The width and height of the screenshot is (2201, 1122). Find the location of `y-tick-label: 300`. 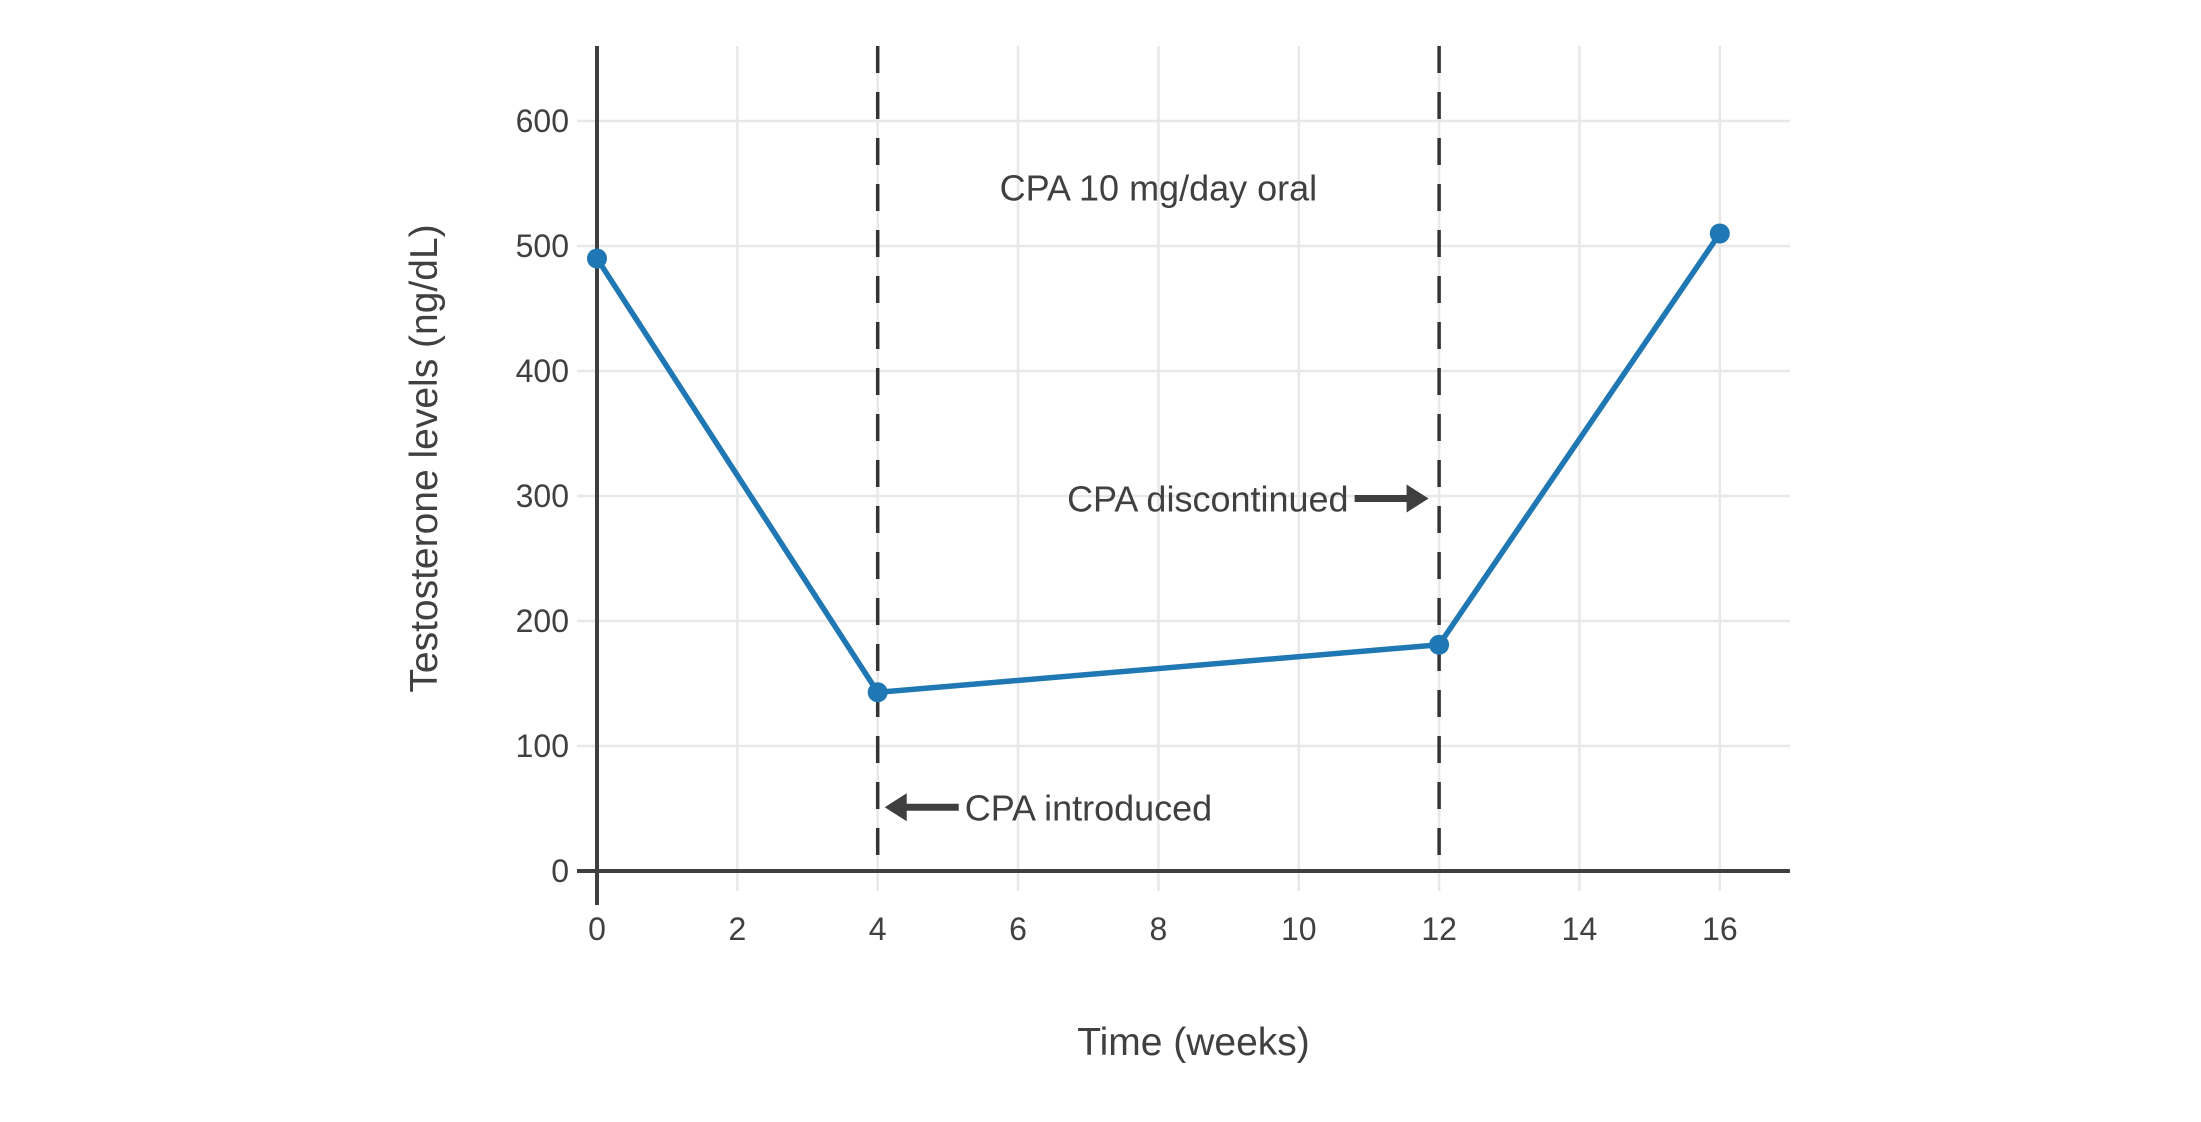

y-tick-label: 300 is located at coordinates (542, 496).